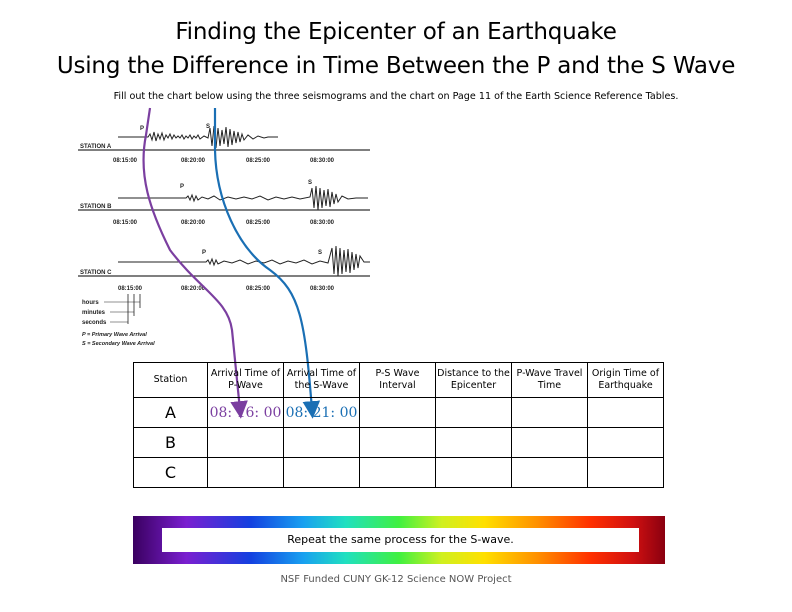 The width and height of the screenshot is (792, 612). Describe the element at coordinates (258, 289) in the screenshot. I see `time-label-c-3: 08:25:00` at that location.